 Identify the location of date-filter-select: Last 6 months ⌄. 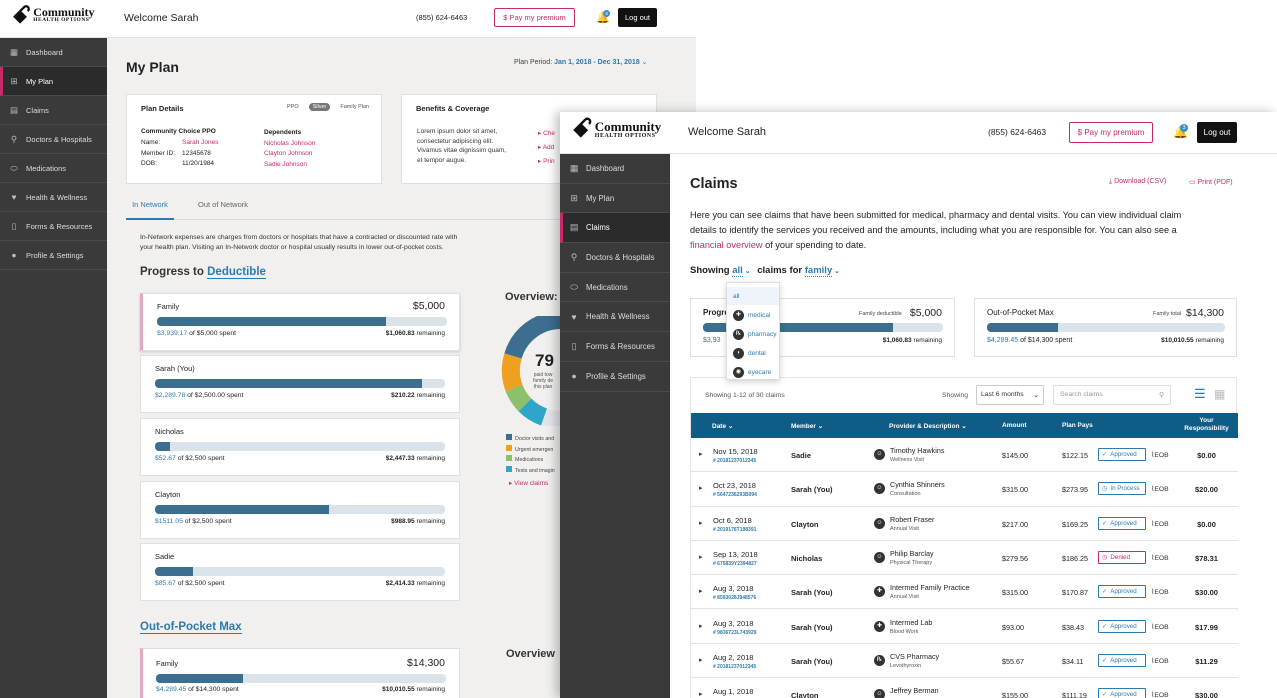
(1010, 395).